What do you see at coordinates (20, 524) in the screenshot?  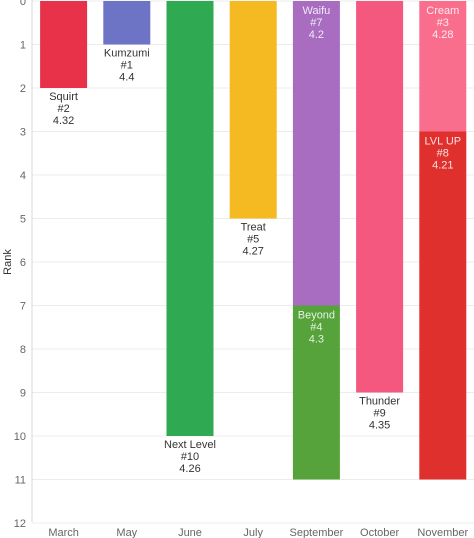 I see `y-tick-label: 12` at bounding box center [20, 524].